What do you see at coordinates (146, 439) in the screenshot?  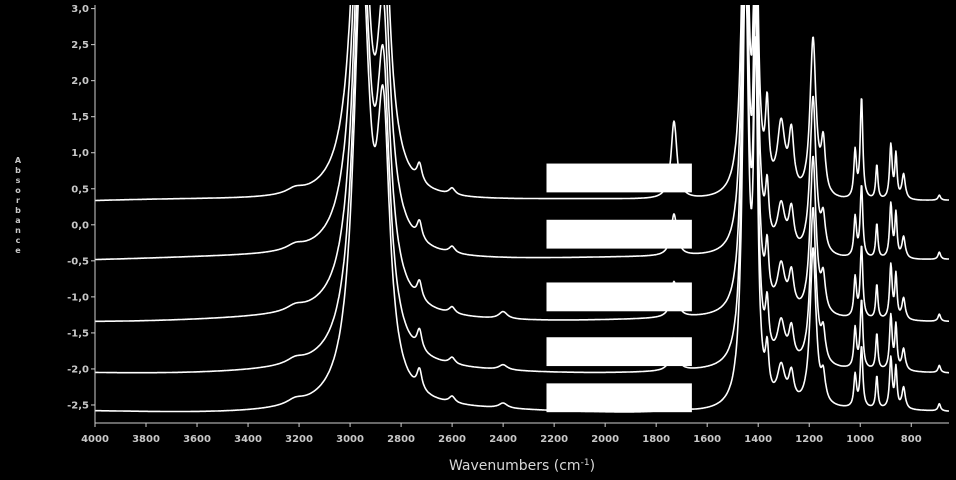 I see `x-tick-label: 3800` at bounding box center [146, 439].